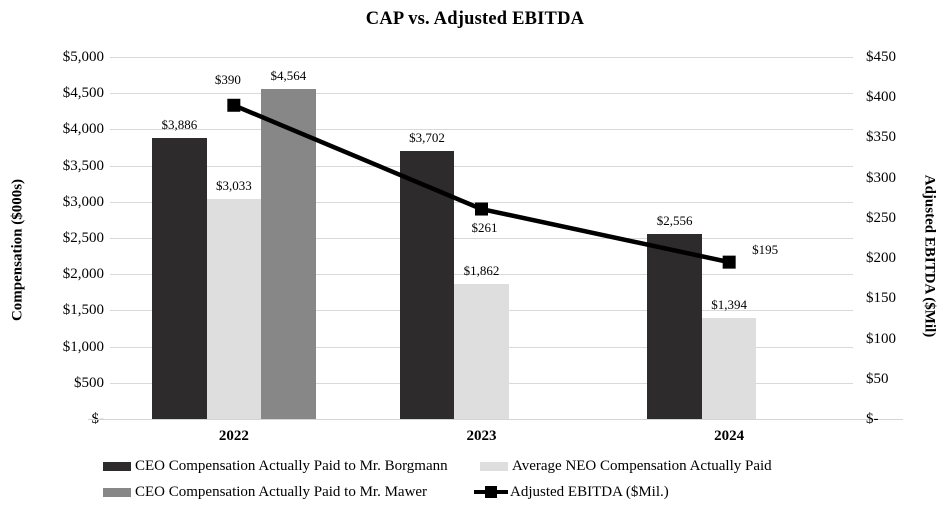 The image size is (950, 514). What do you see at coordinates (589, 492) in the screenshot?
I see `legend-label-ebitda: Adjusted EBITDA ($Mil.)` at bounding box center [589, 492].